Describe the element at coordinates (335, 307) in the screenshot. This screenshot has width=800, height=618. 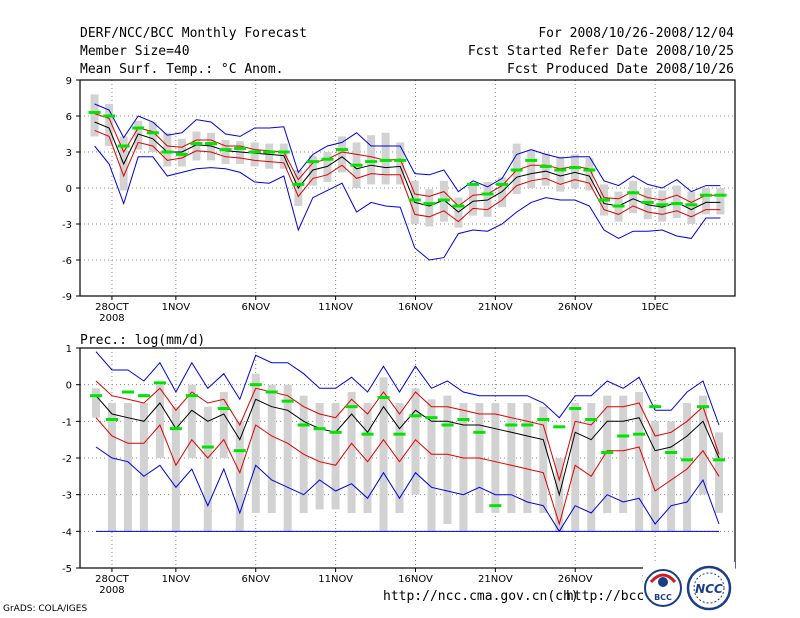
I see `temp-xtick-label: 11NOV` at that location.